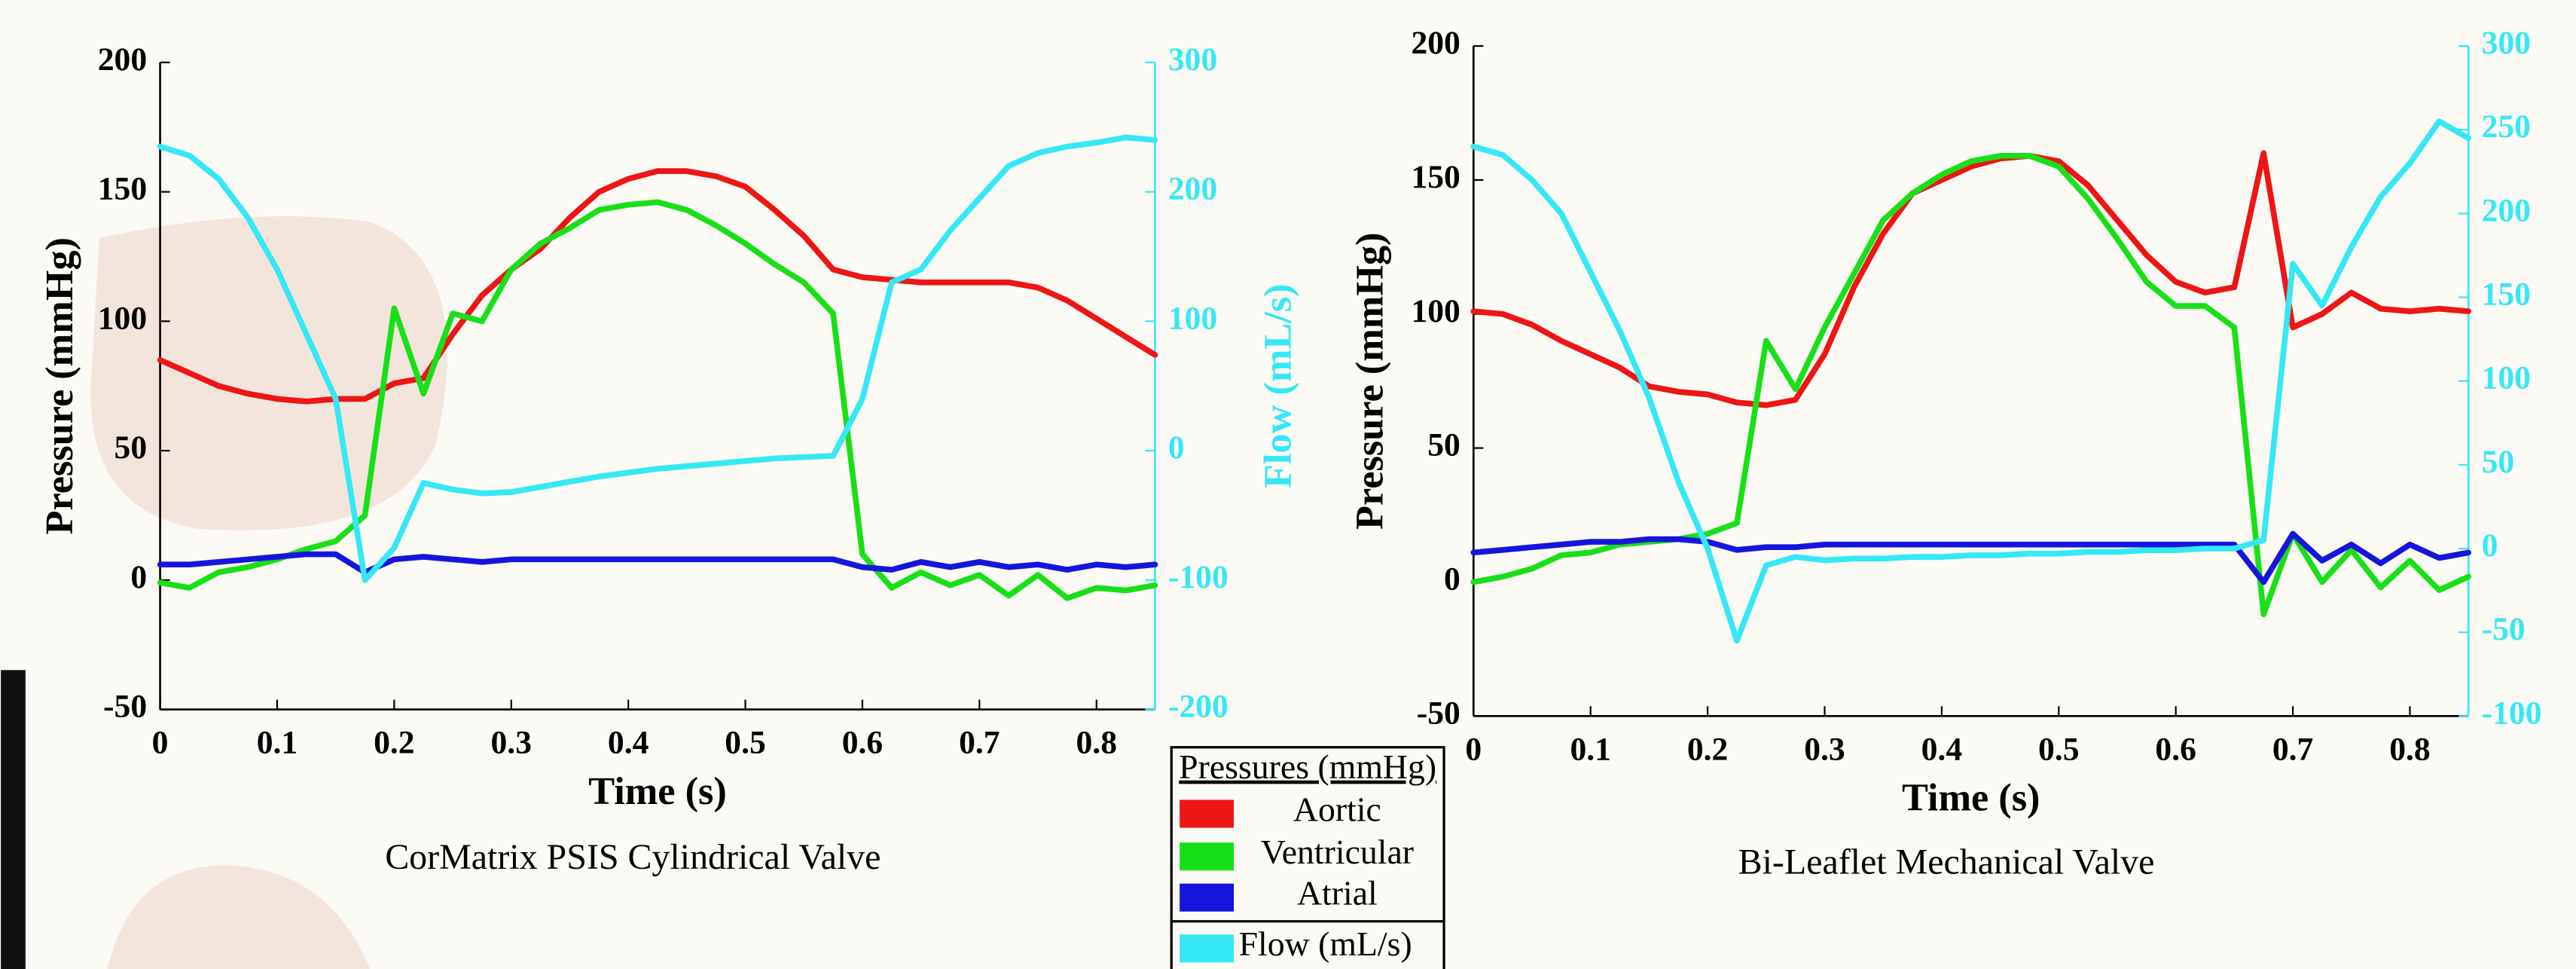 This screenshot has height=969, width=2576. Describe the element at coordinates (2504, 629) in the screenshot. I see `y2-tick-label: -50` at that location.